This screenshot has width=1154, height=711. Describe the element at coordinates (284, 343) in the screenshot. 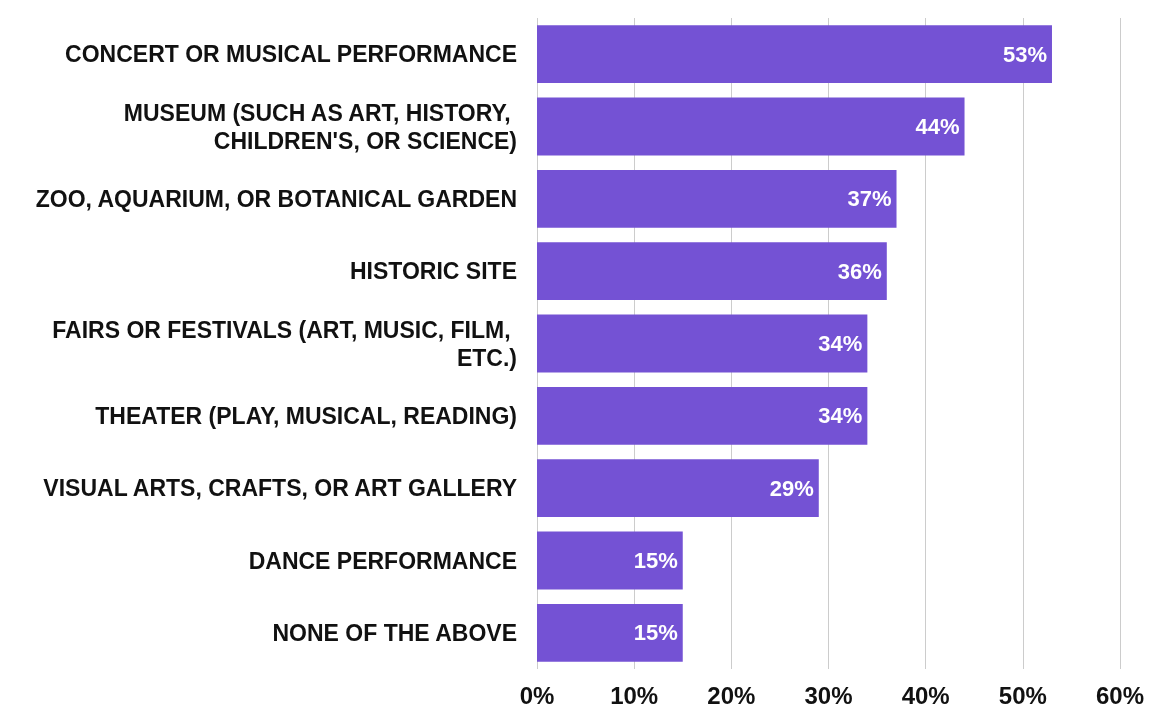

I see `y-tick-label: FAIRS OR FESTIVALS (ART, MUSIC, FILM, ETC.)` at that location.